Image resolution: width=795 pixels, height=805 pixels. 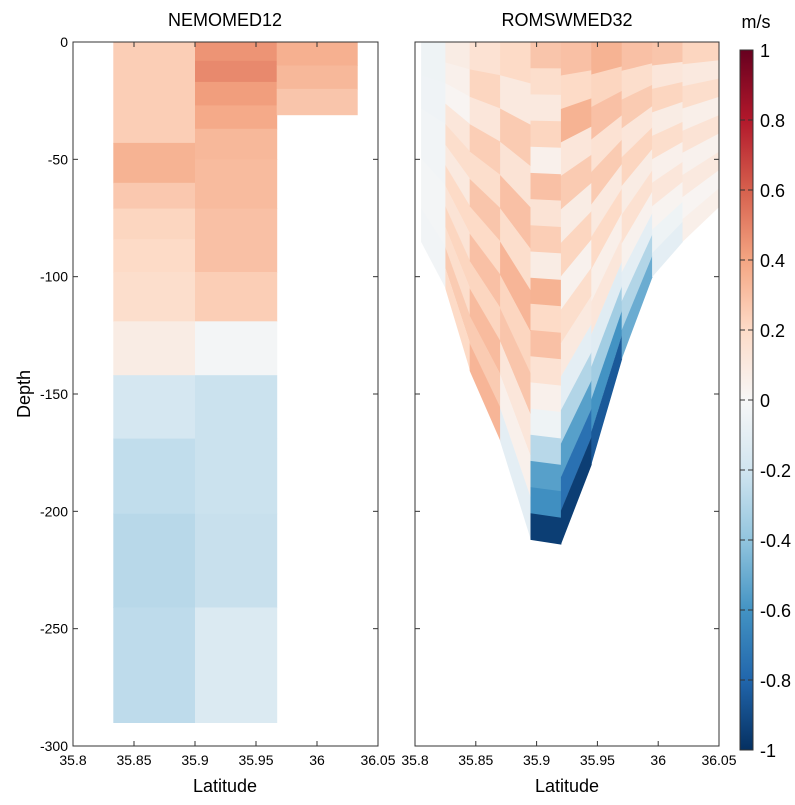 I want to click on x-tick-label: 35.8, so click(x=414, y=760).